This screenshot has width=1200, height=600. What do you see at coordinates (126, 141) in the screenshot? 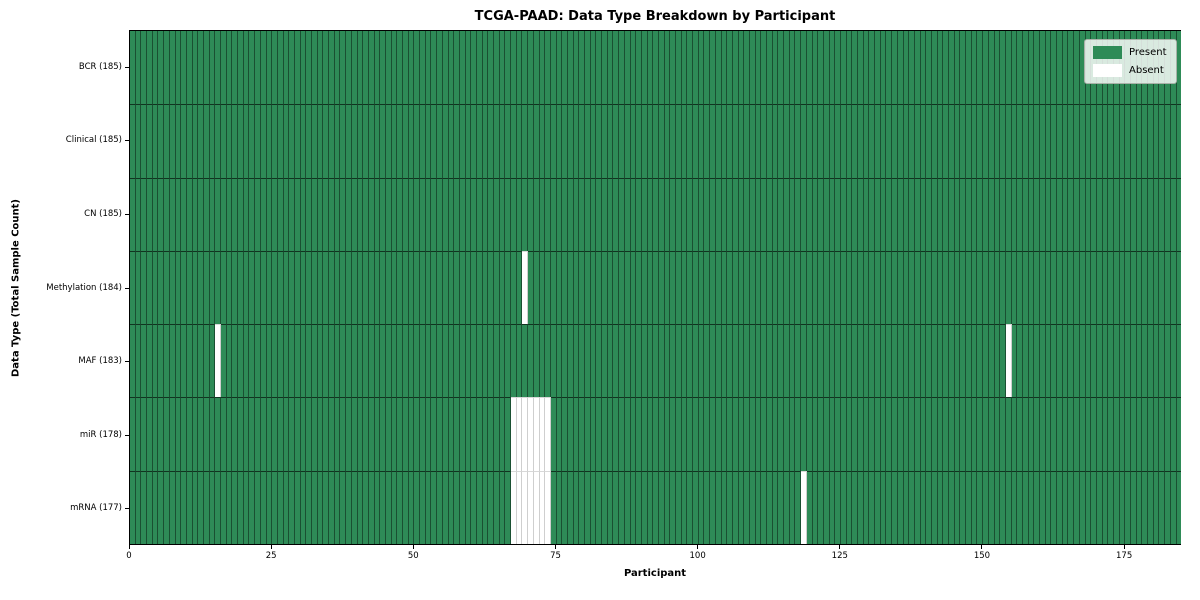
I see `y-tick-mark` at bounding box center [126, 141].